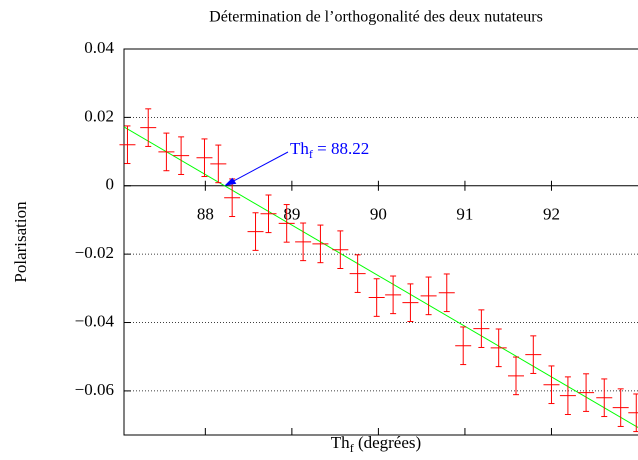 The width and height of the screenshot is (638, 460). I want to click on x-tick-label: 92, so click(551, 214).